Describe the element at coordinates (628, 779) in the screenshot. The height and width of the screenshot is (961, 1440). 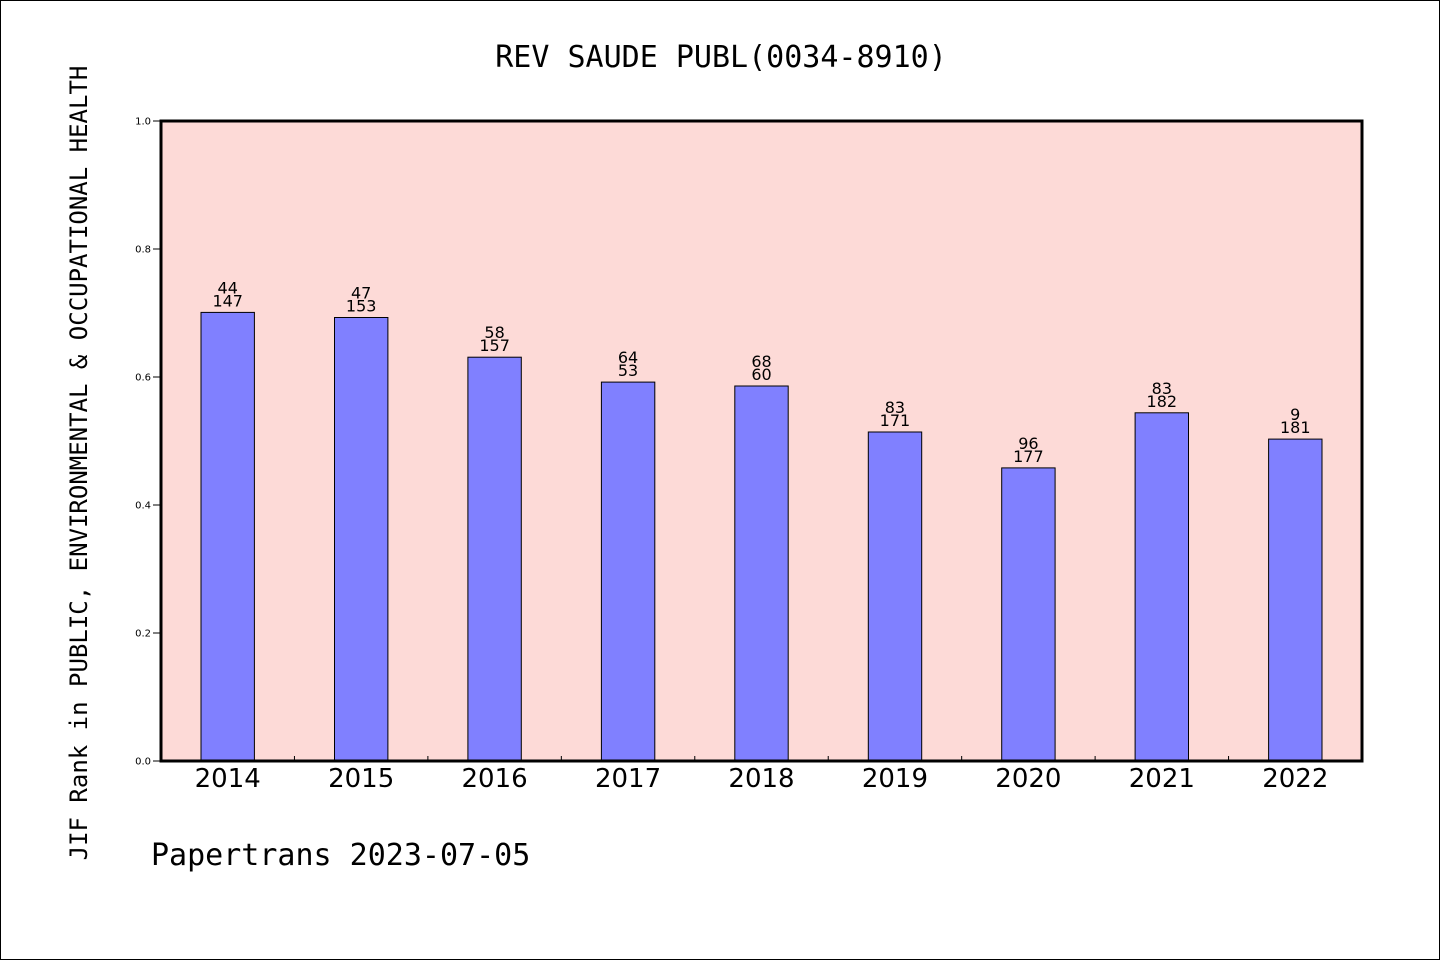
I see `x-tick-label-2017: 2017` at that location.